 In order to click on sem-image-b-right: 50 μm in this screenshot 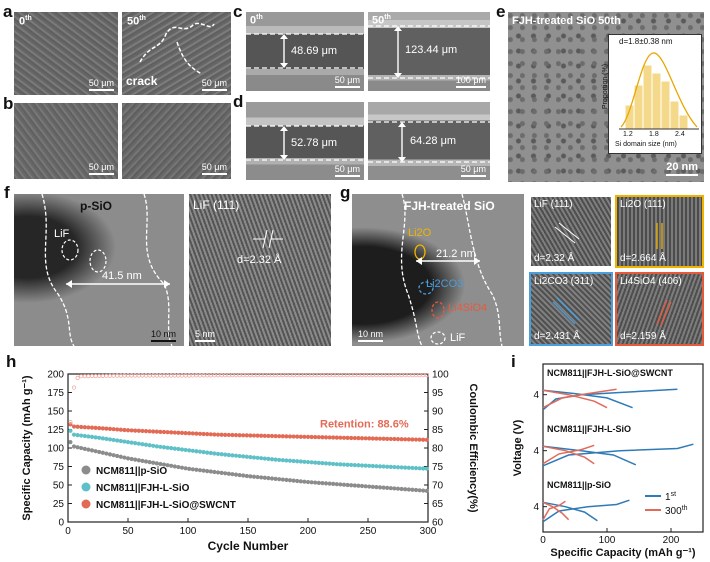, I will do `click(176, 141)`.